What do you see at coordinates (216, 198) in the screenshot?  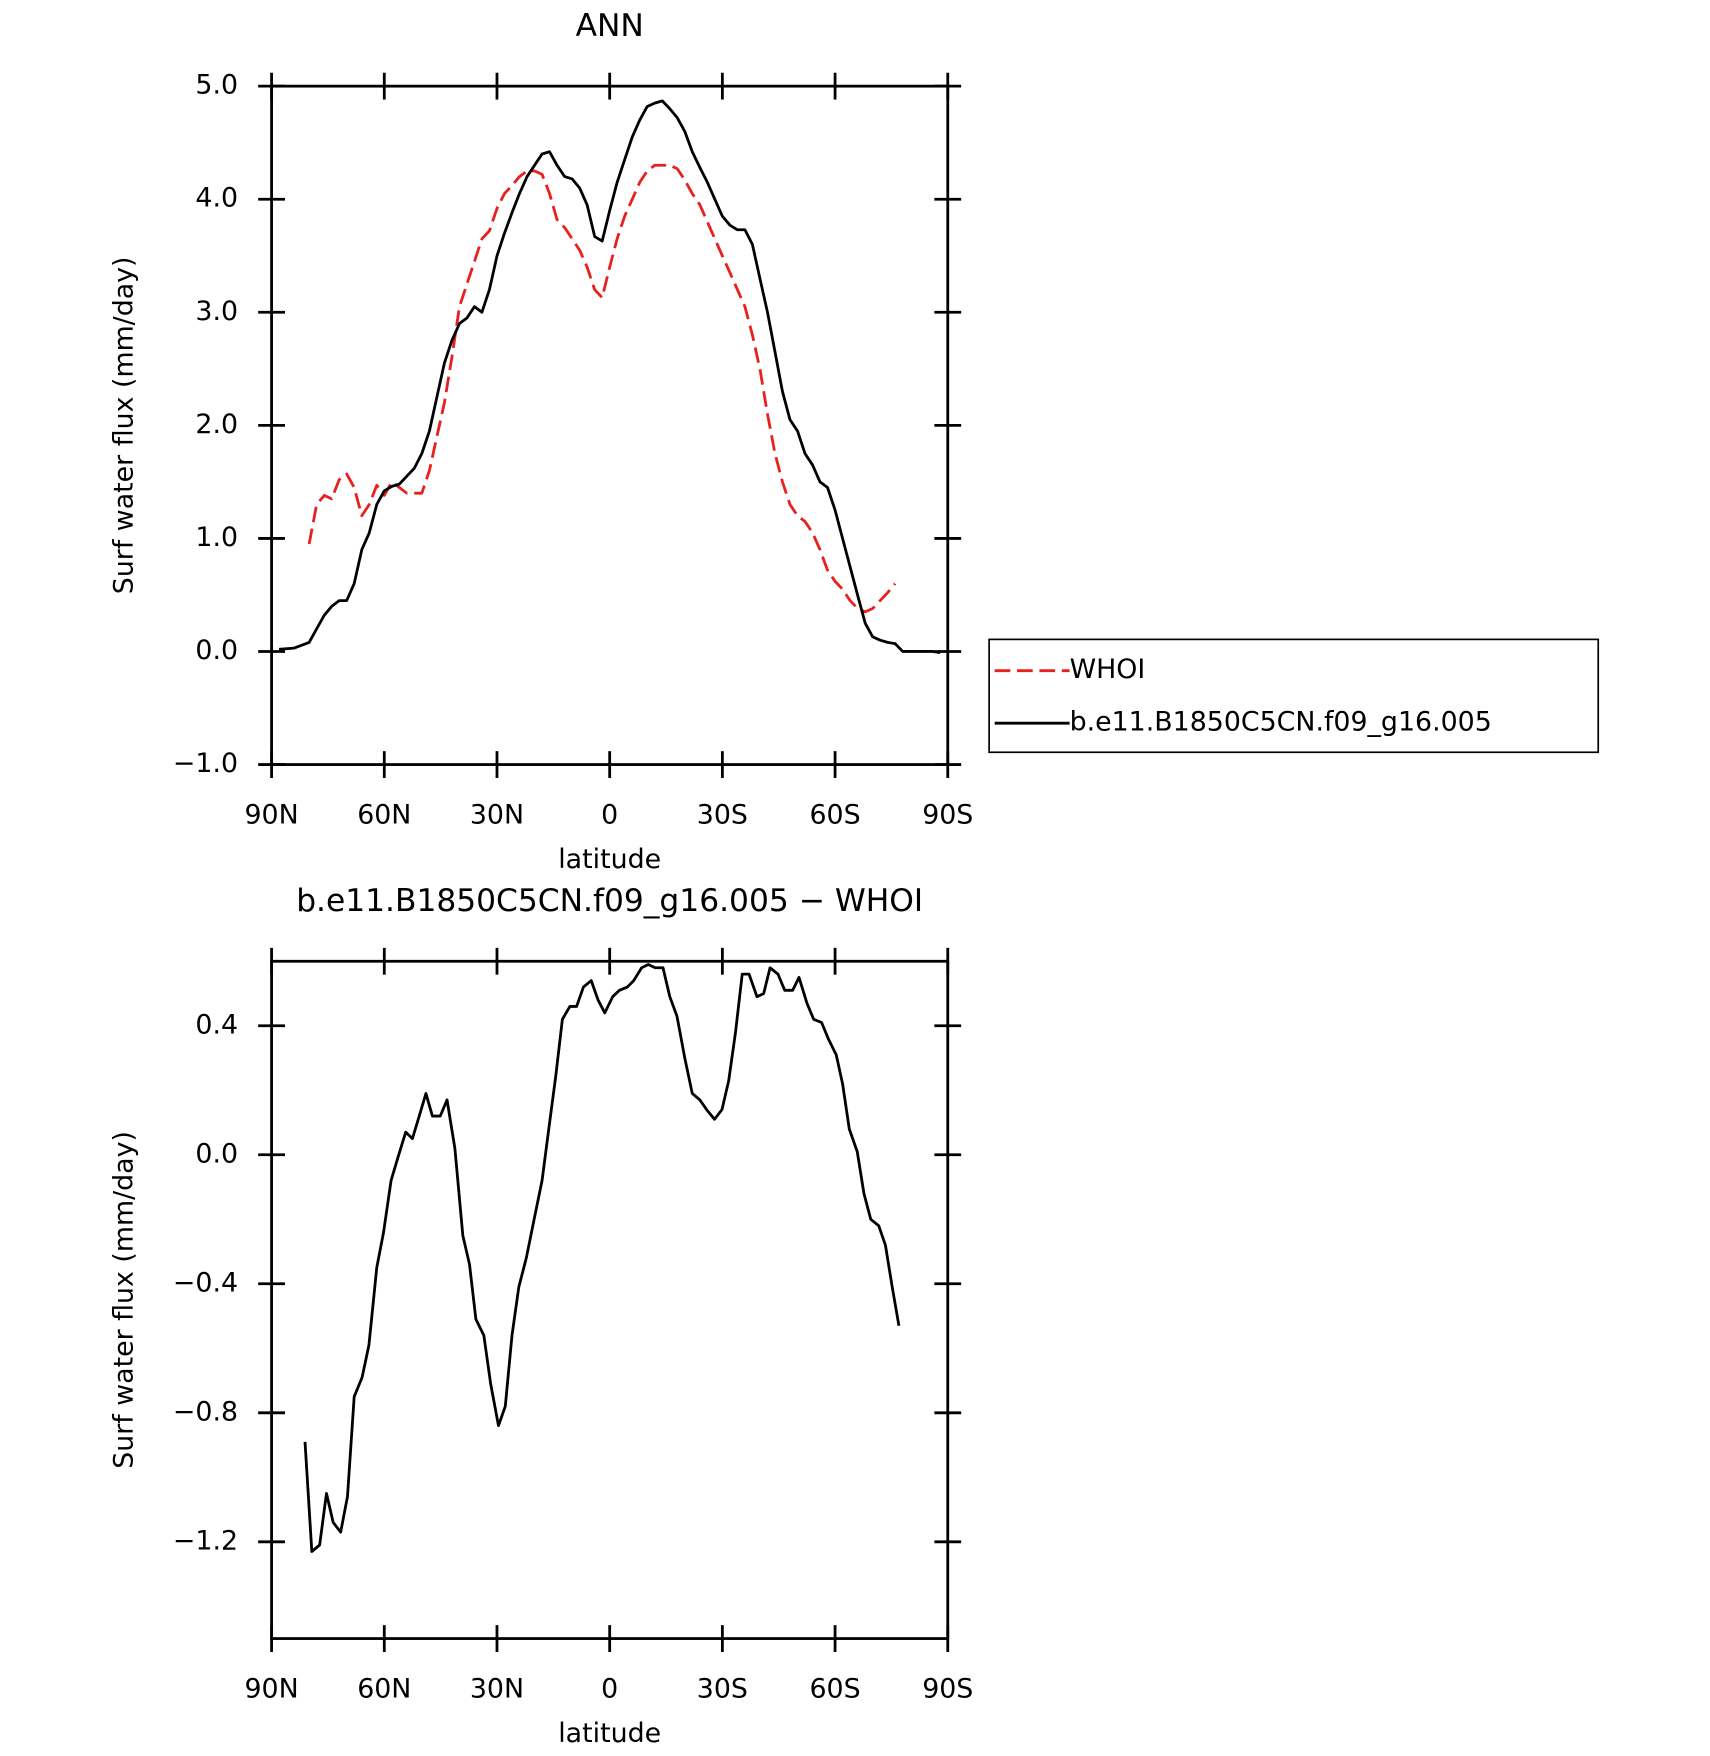 I see `y-tick-label: 4.0` at bounding box center [216, 198].